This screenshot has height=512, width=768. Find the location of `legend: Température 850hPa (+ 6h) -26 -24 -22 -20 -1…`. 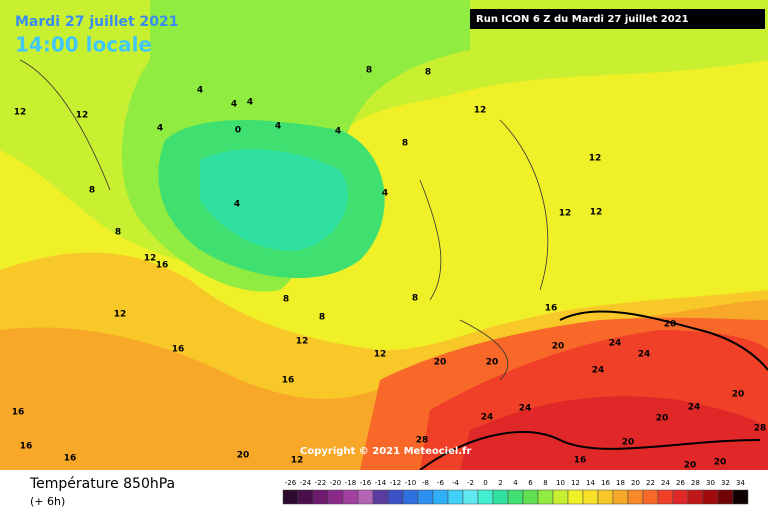

legend: Température 850hPa (+ 6h) -26 -24 -22 -20 -1… is located at coordinates (389, 492).